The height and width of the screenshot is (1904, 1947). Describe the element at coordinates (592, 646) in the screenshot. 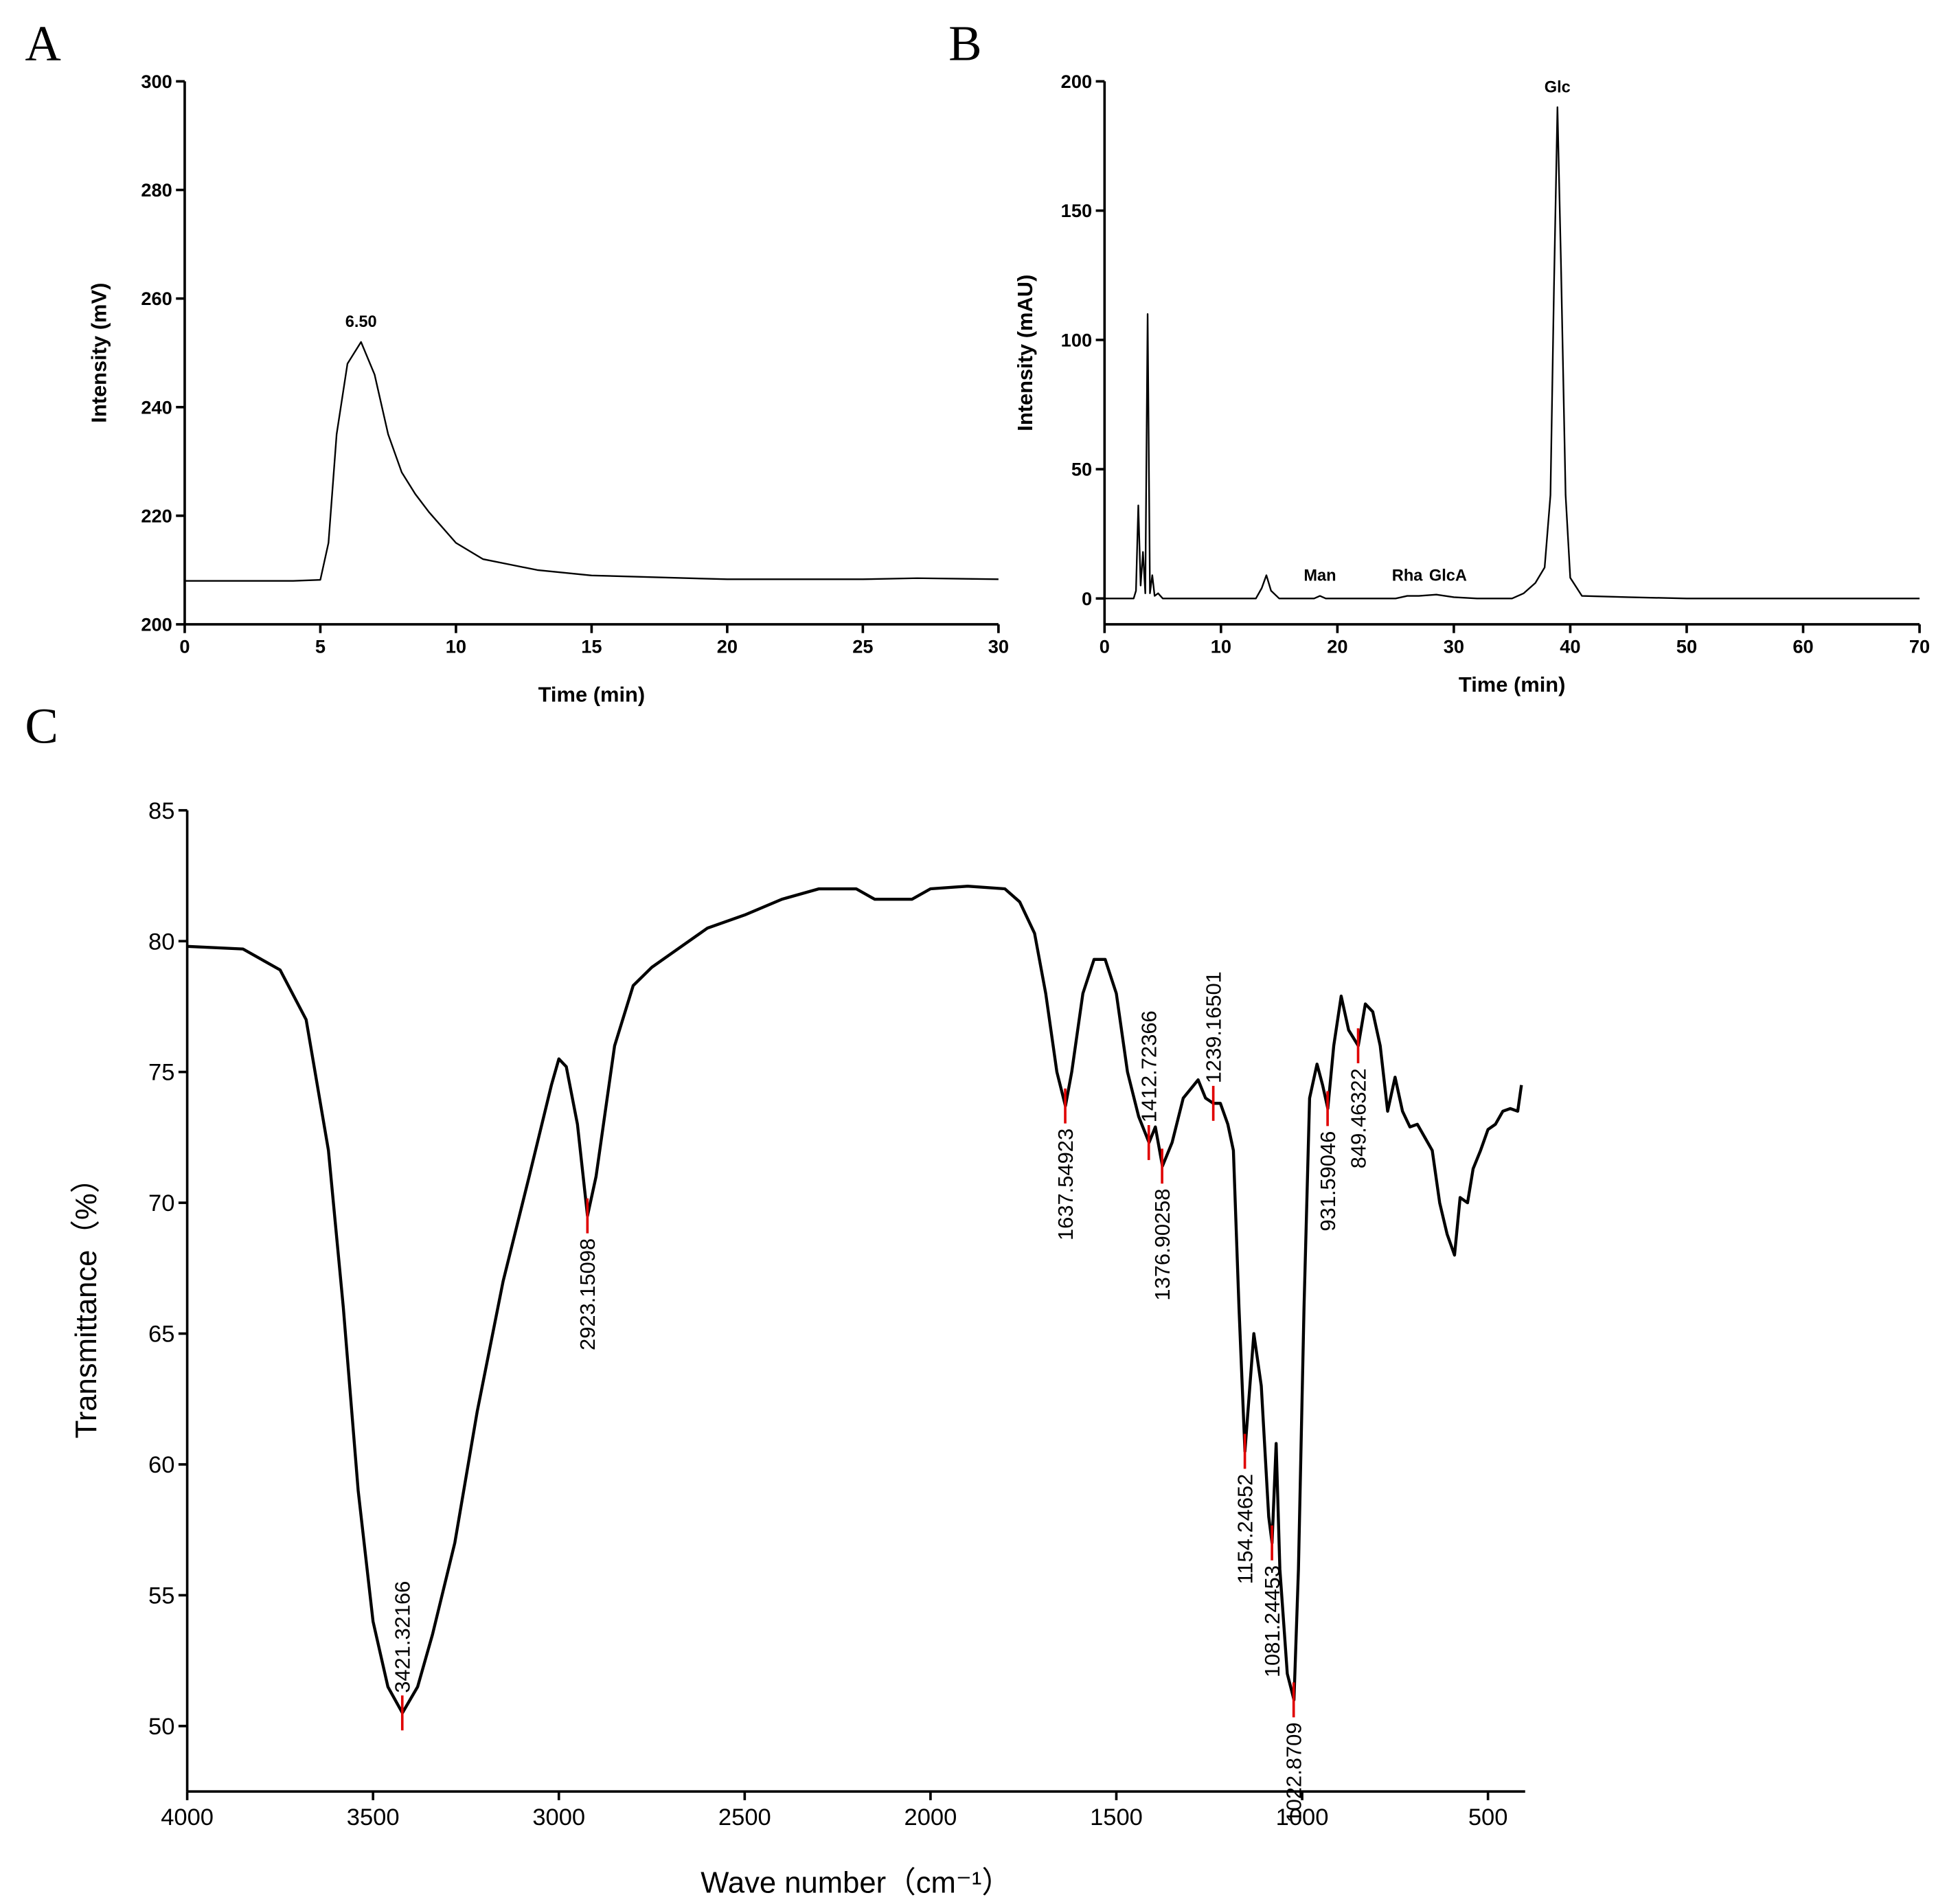

I see `x-tick-label: 15` at that location.